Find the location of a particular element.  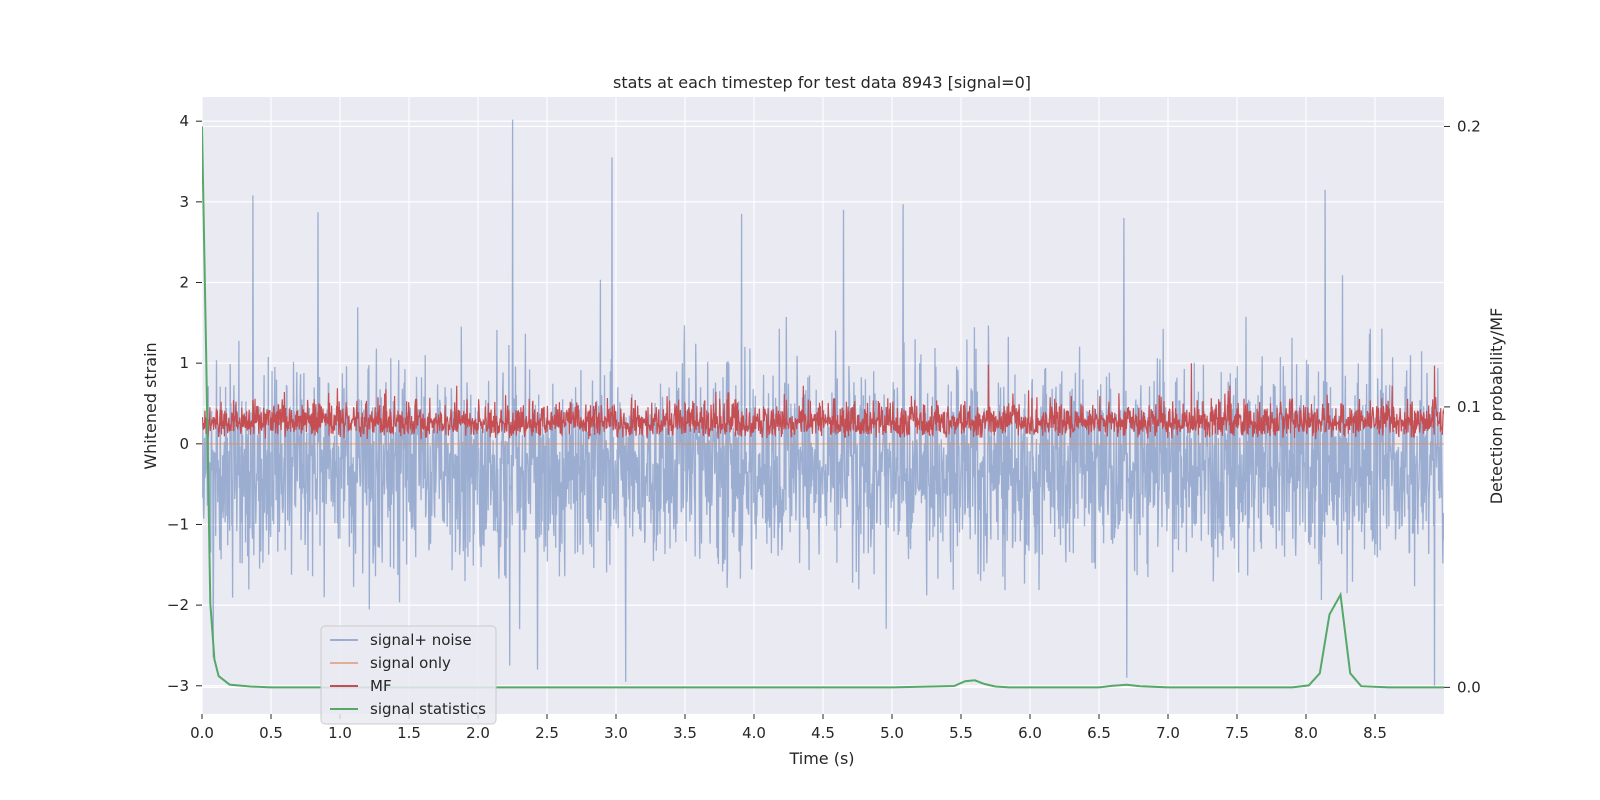

y-tick-label: 0 is located at coordinates (184, 444).